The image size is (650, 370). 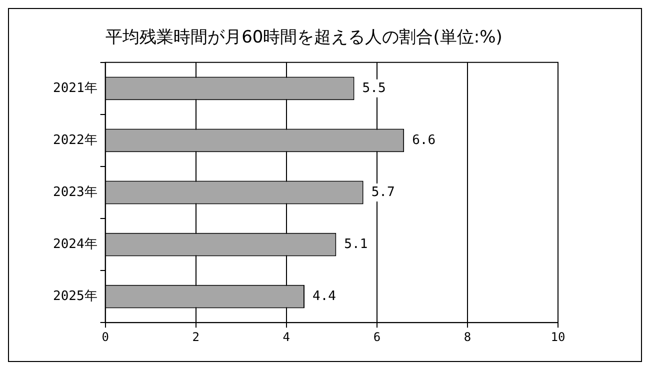 What do you see at coordinates (377, 337) in the screenshot?
I see `x-tick-label: 6` at bounding box center [377, 337].